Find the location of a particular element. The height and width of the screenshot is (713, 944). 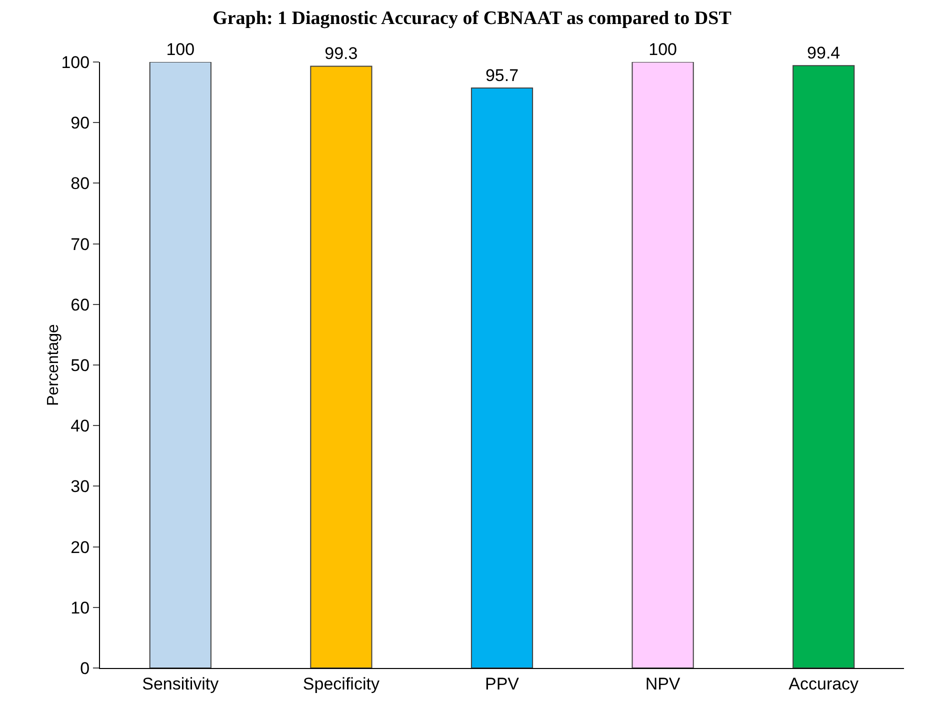

y-tick-label: 0 is located at coordinates (85, 668).